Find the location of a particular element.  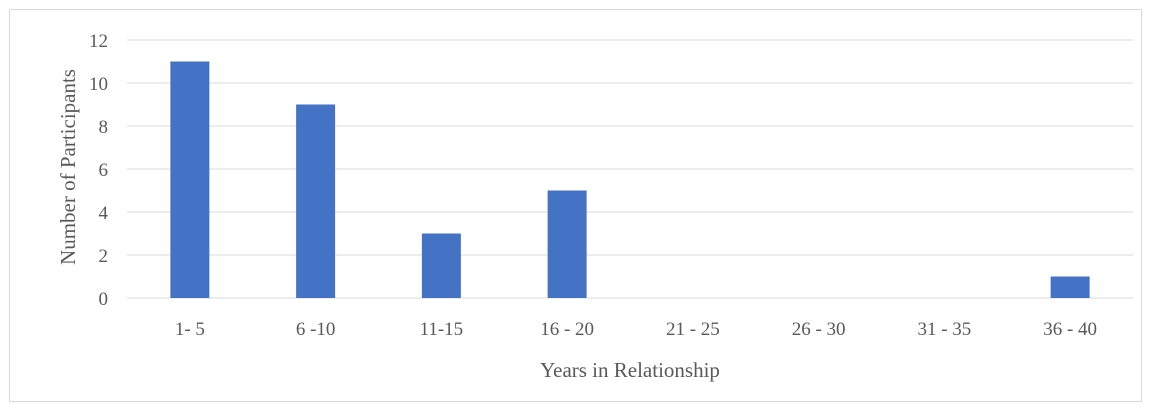

x-tick-label: 6 -10 is located at coordinates (316, 329).